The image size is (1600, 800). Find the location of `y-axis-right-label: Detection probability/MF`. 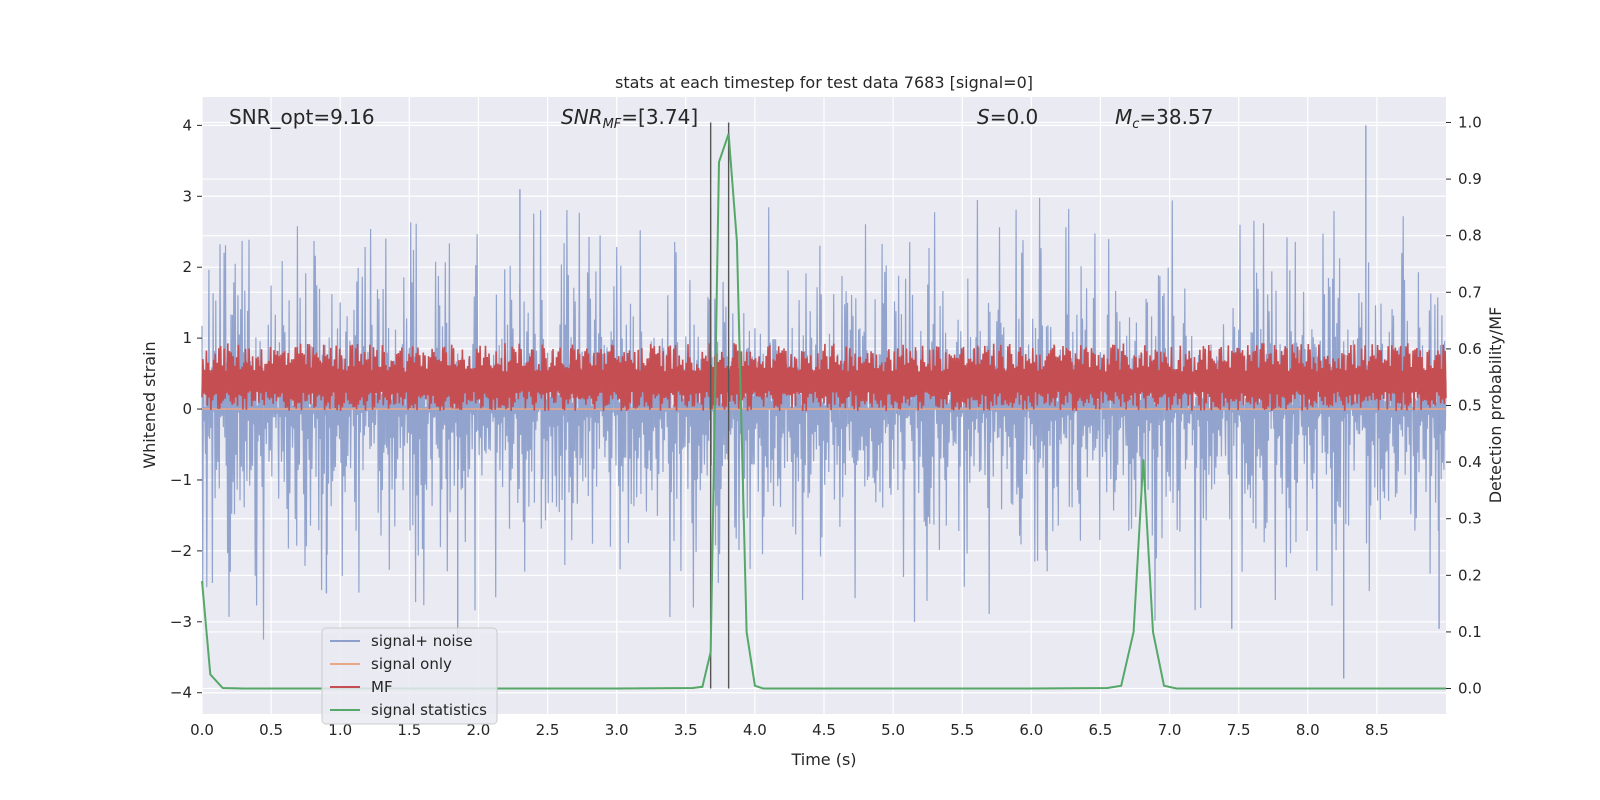

y-axis-right-label: Detection probability/MF is located at coordinates (1495, 405).